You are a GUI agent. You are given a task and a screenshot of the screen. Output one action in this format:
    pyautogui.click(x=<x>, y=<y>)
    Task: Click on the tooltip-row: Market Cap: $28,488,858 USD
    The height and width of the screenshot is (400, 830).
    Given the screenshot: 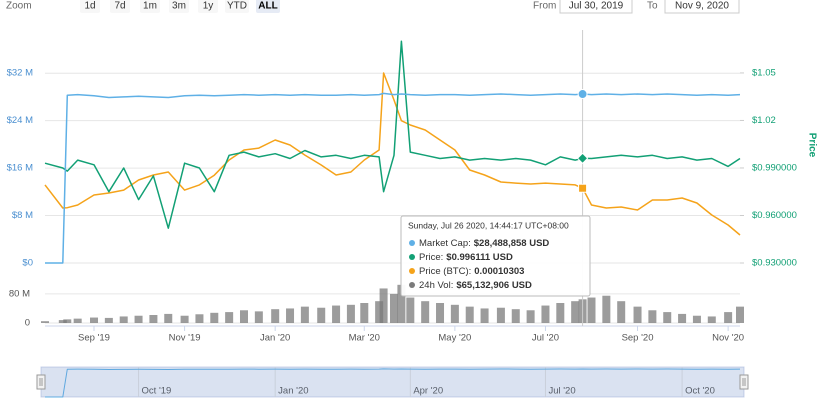 What is the action you would take?
    pyautogui.click(x=484, y=243)
    